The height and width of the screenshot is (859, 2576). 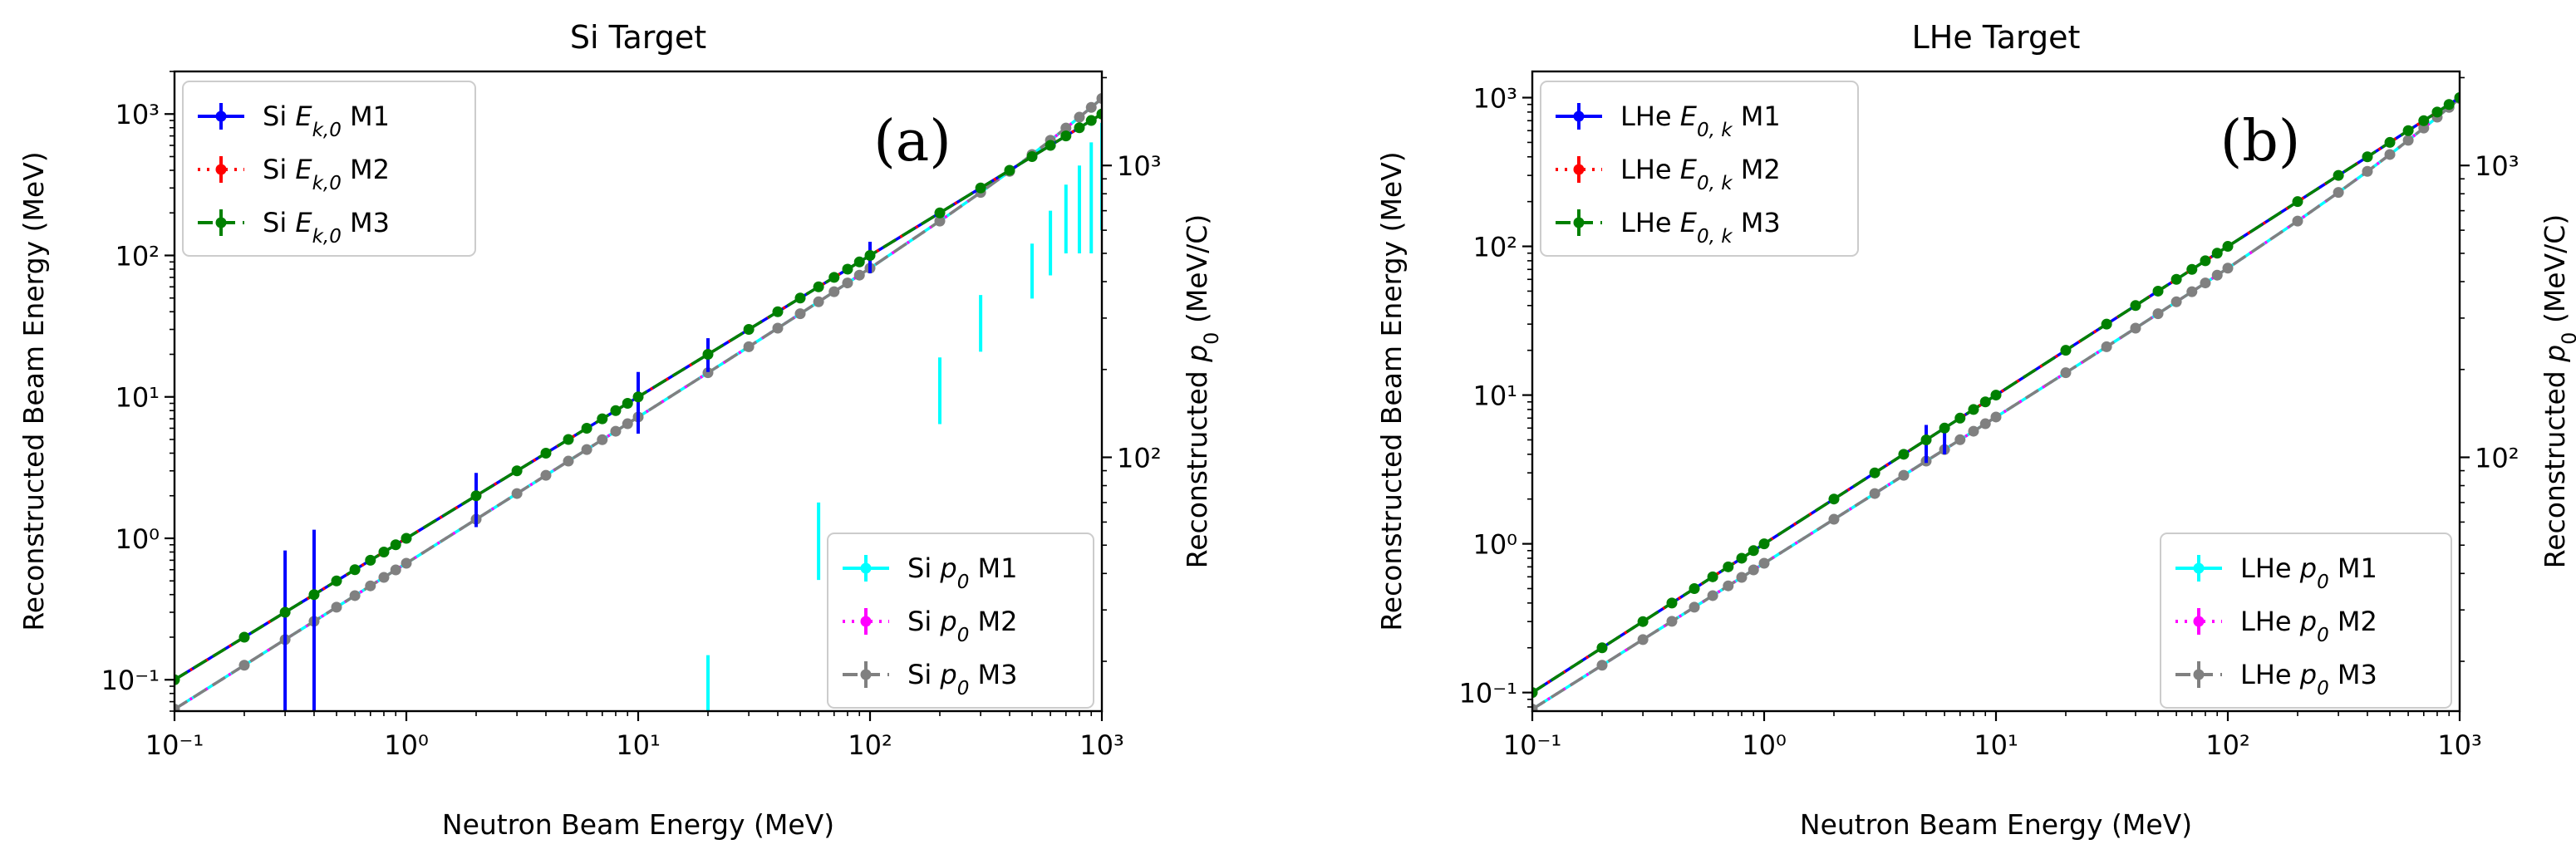 What do you see at coordinates (1101, 745) in the screenshot?
I see `x-tick-label: 10³` at bounding box center [1101, 745].